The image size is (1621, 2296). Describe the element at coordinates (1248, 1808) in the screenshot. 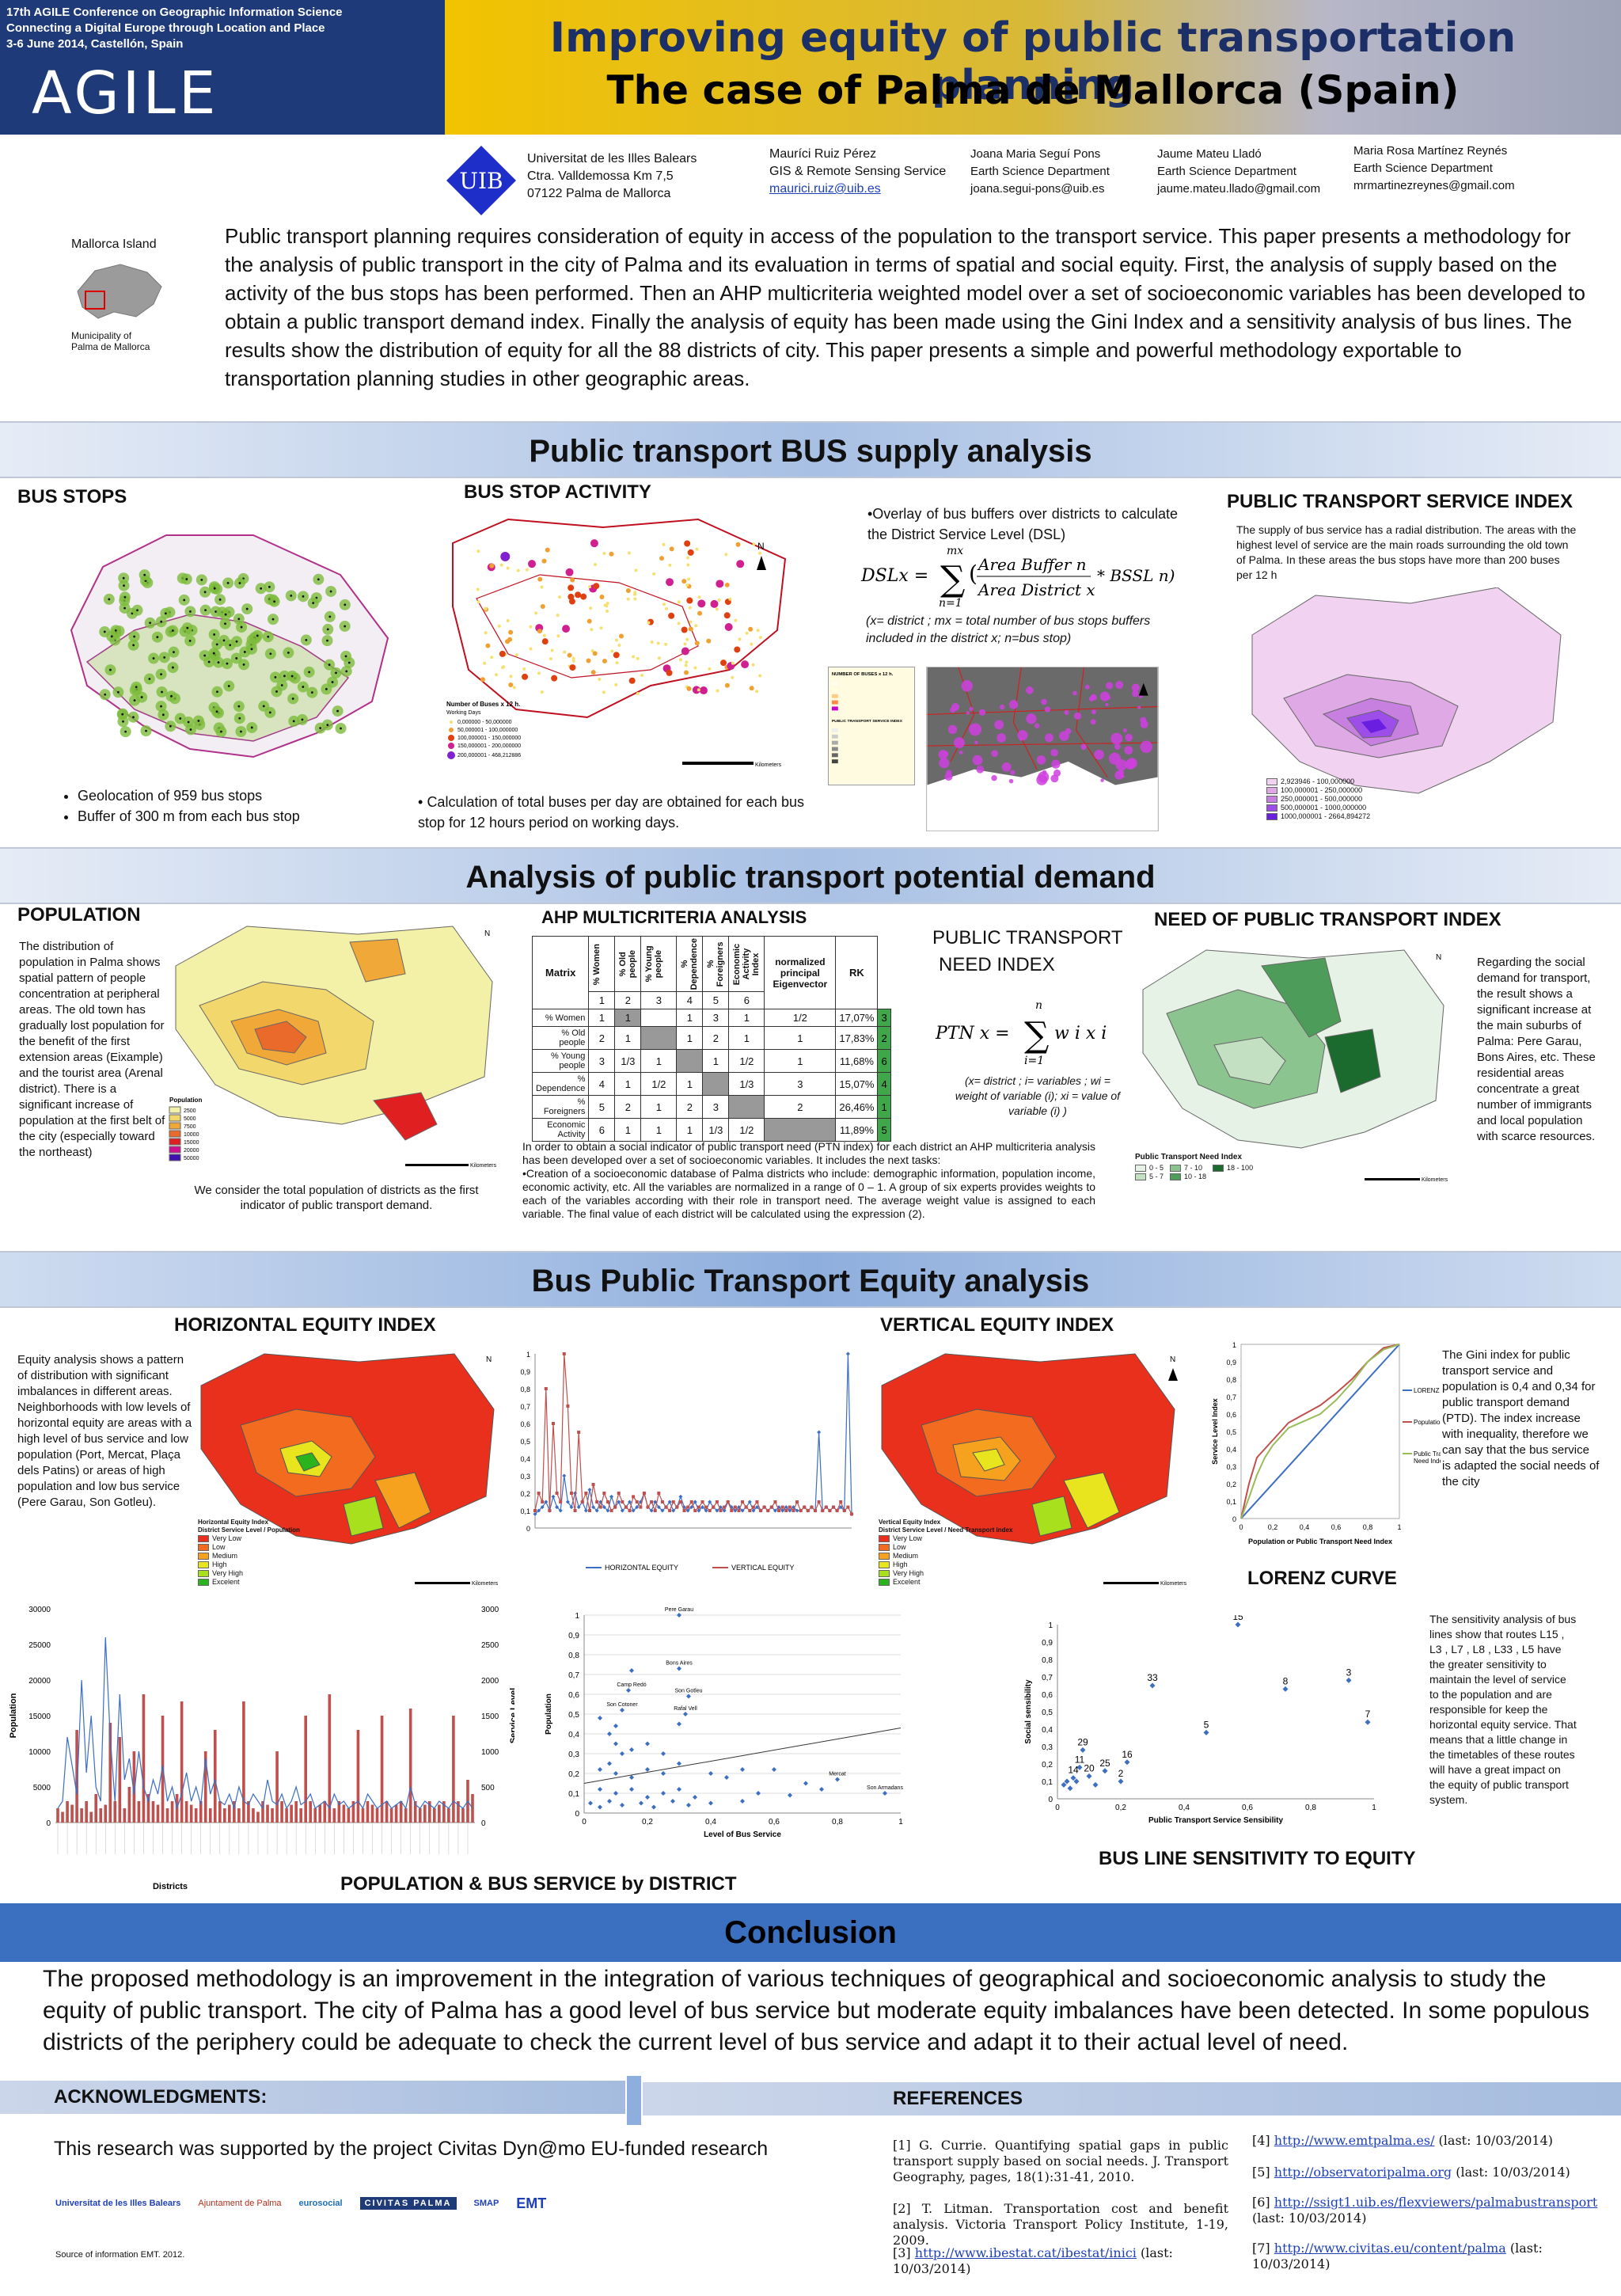

I see `x-tick-label: 0,6` at that location.